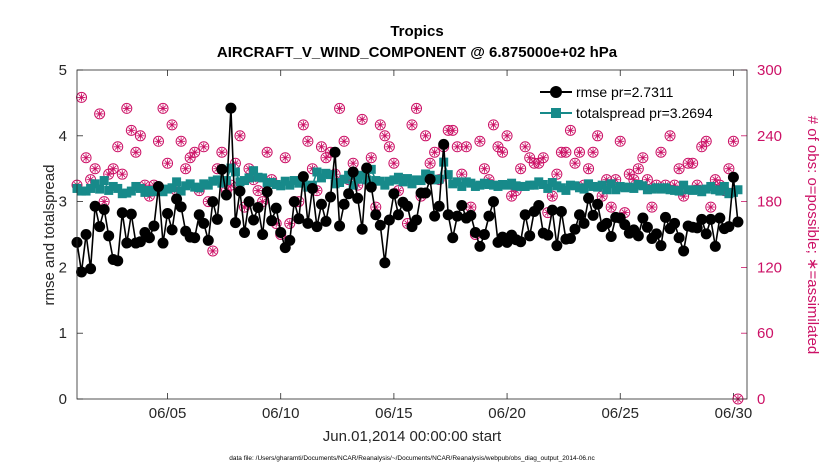 The width and height of the screenshot is (830, 470). What do you see at coordinates (761, 235) in the screenshot?
I see `y-axis-right: 0 60 120 180 240 300` at bounding box center [761, 235].